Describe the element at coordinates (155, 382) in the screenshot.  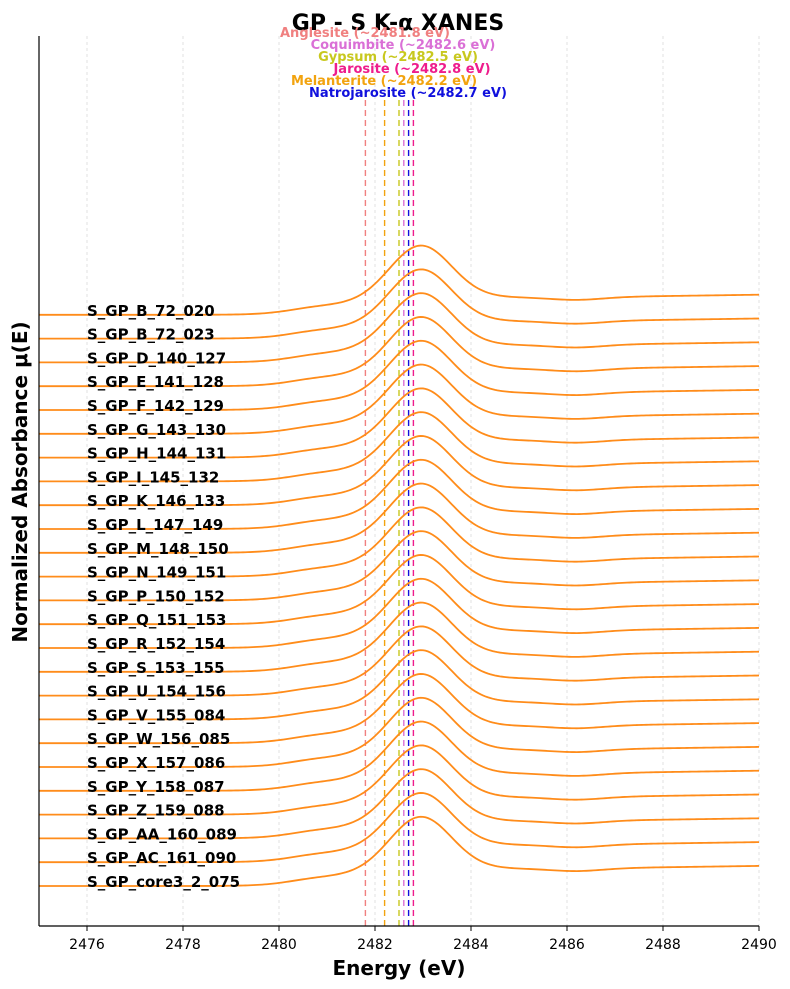
I see `series-label: S_GP_E_141_128` at that location.